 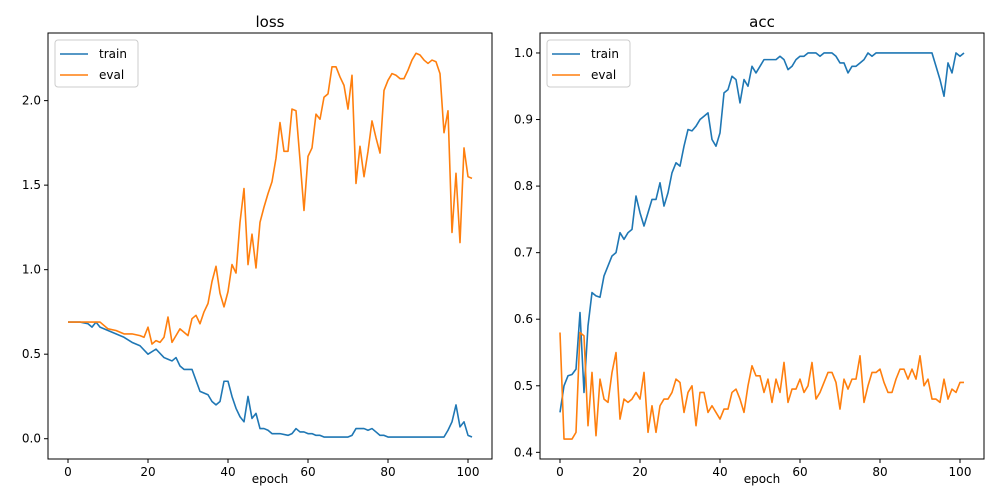 I want to click on acc-xlabel: epoch, so click(x=762, y=479).